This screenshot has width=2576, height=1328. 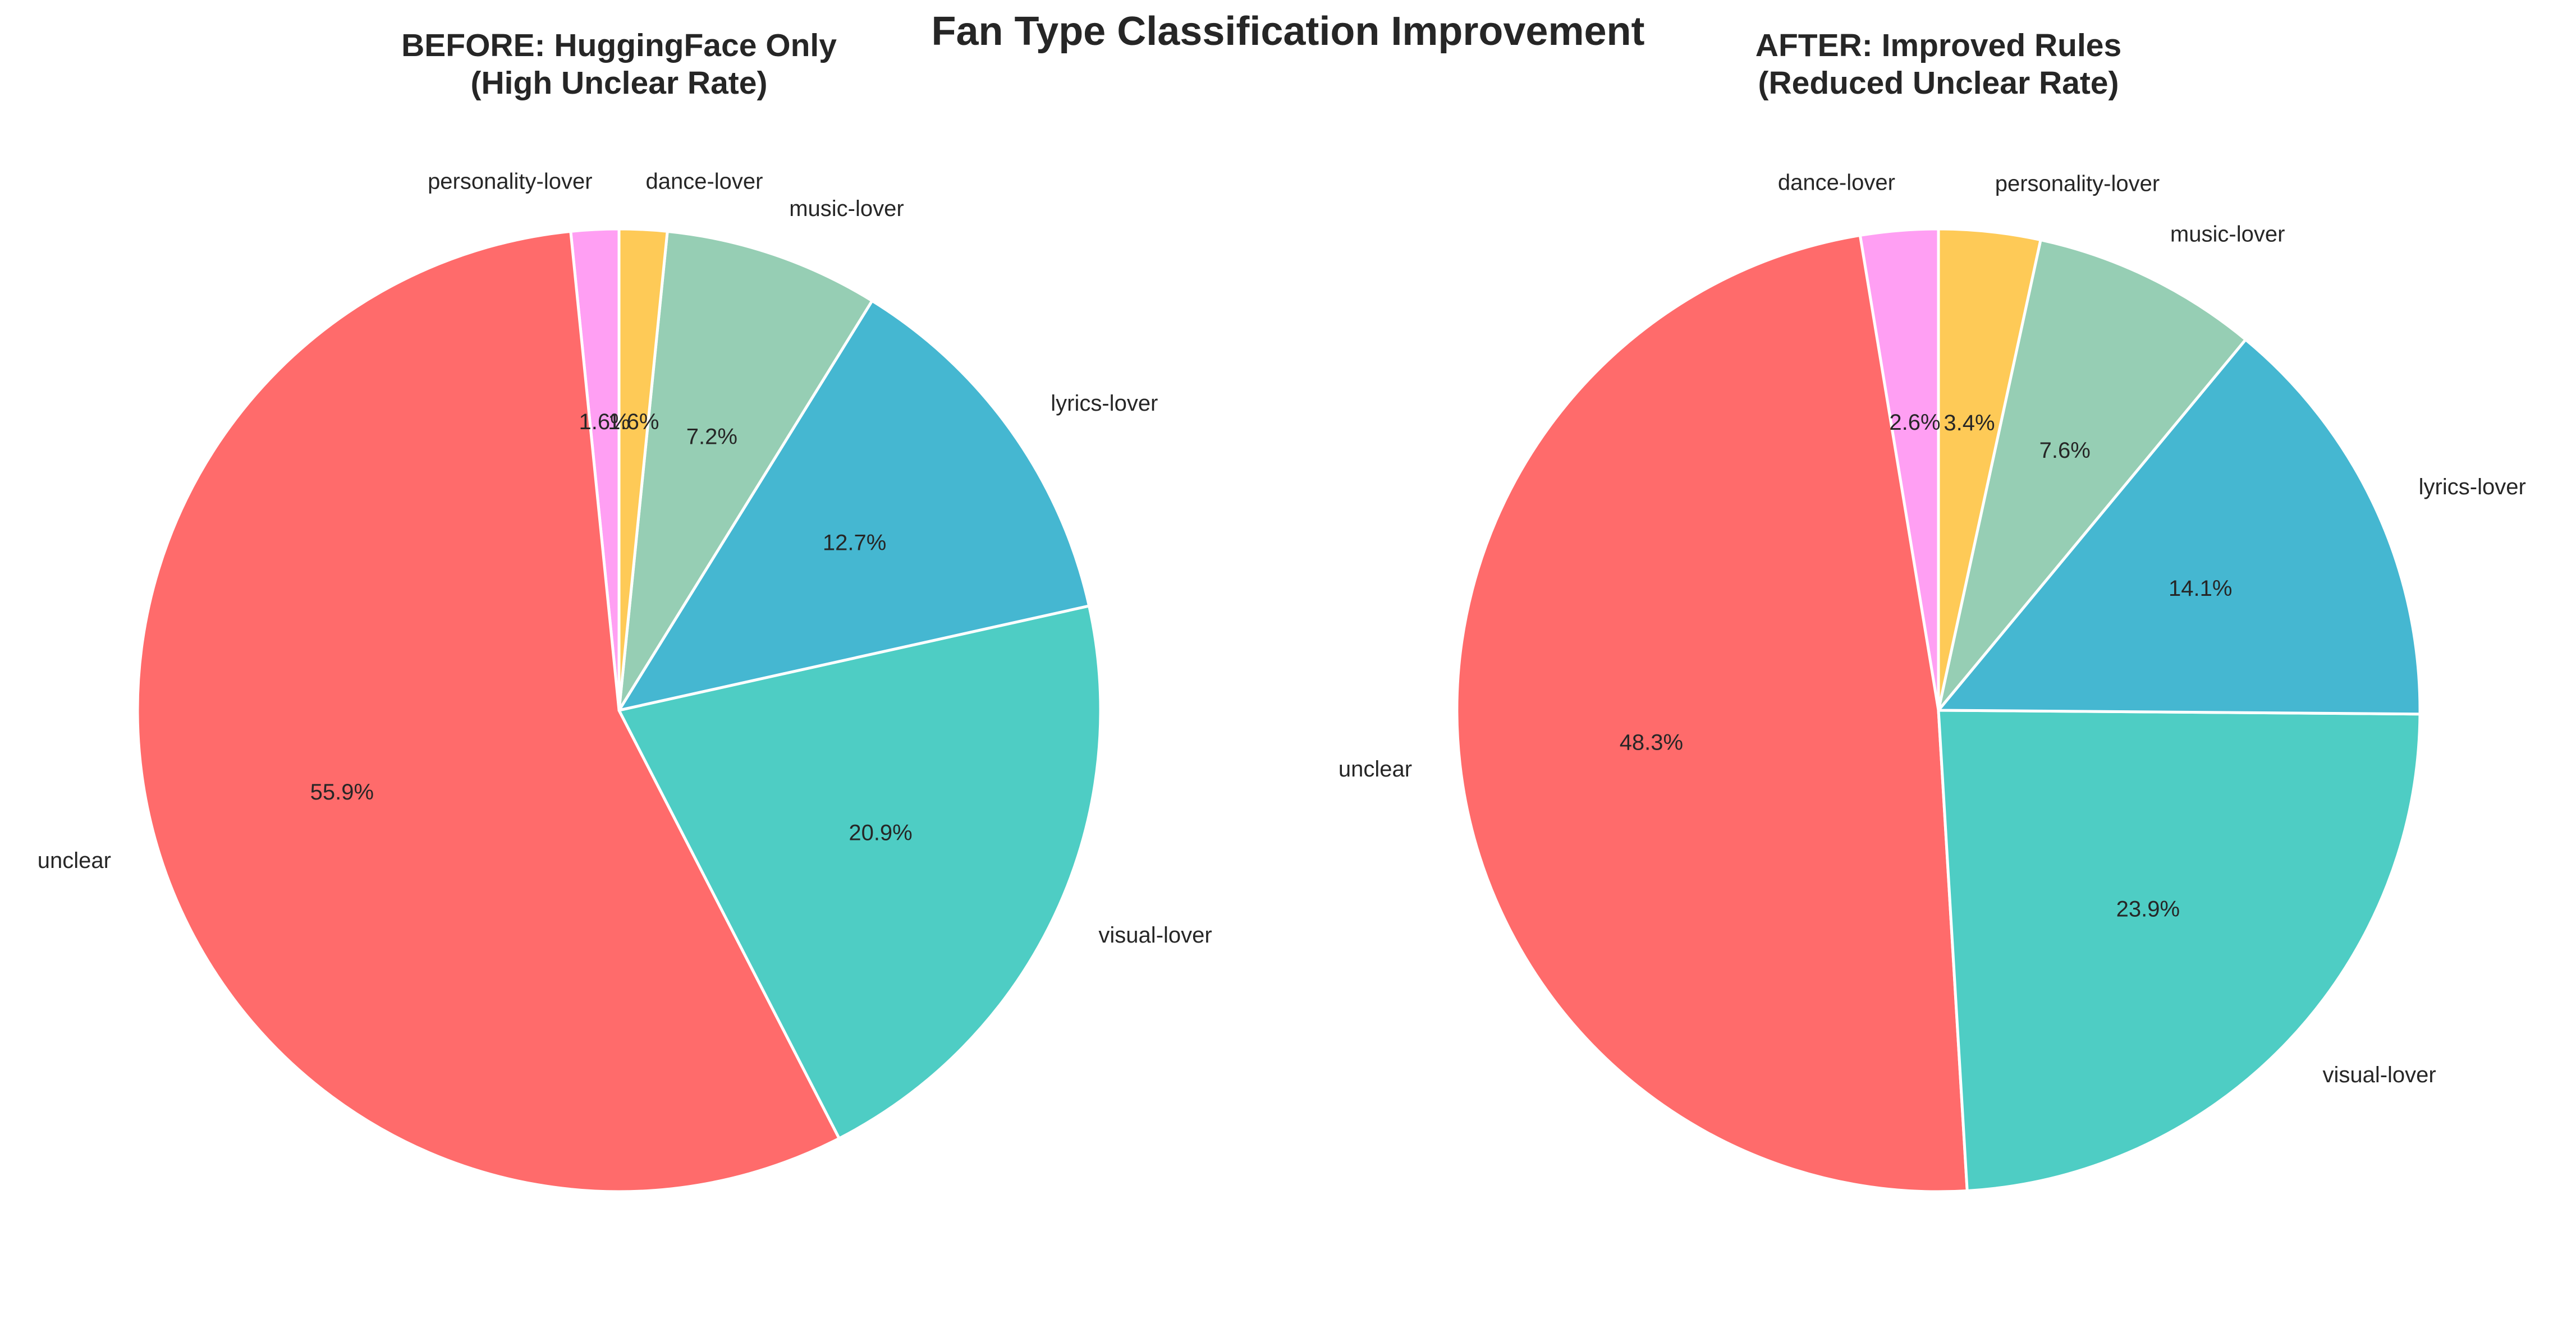 I want to click on pct-label-unclear: 48.3%, so click(x=1651, y=742).